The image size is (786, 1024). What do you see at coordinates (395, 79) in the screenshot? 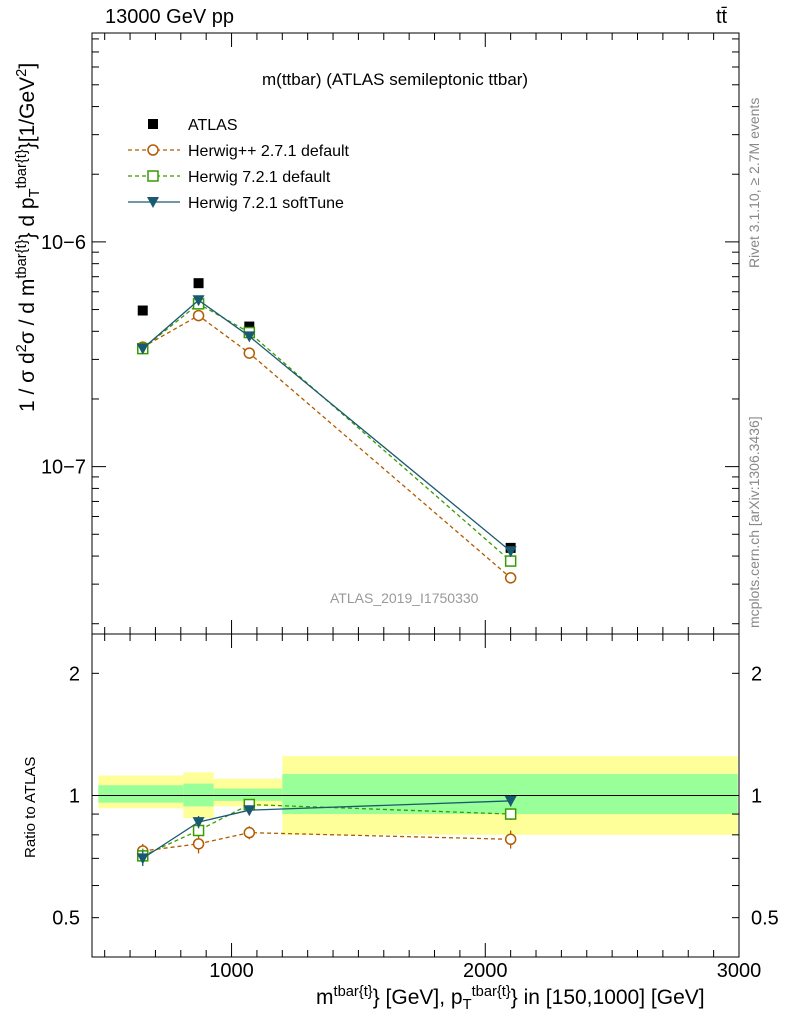
I see `chart-title: m(ttbar) (ATLAS semileptonic ttbar)` at bounding box center [395, 79].